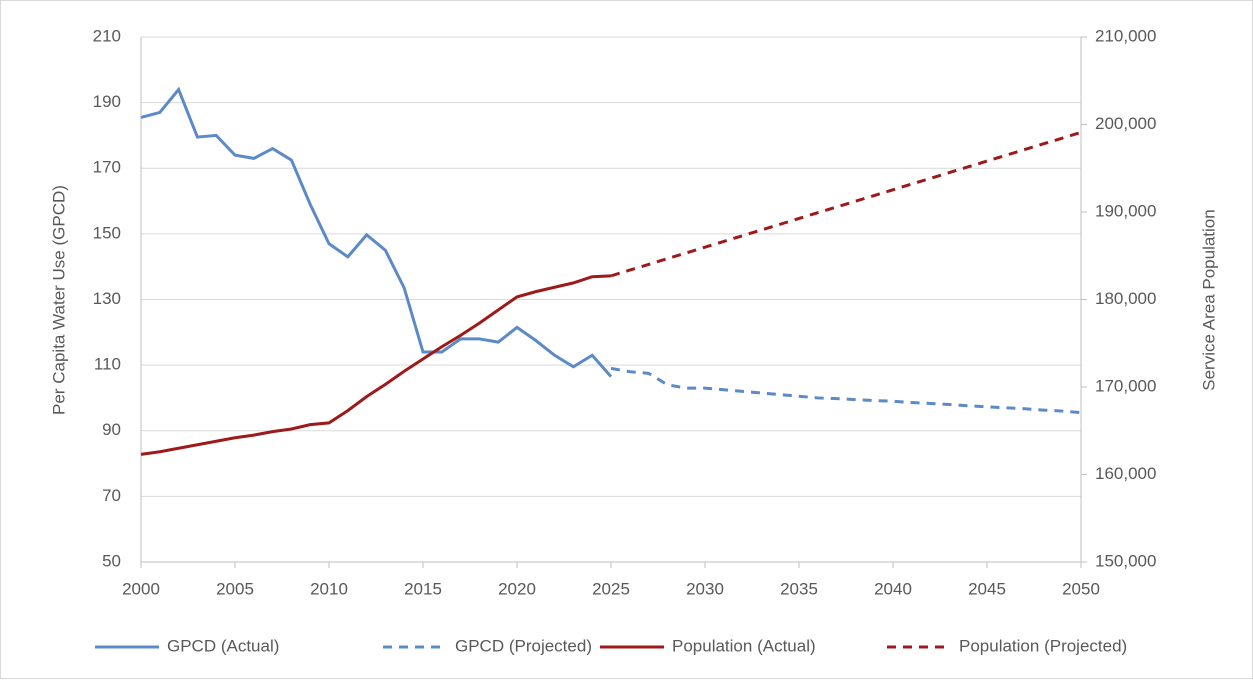 This screenshot has height=684, width=1253. What do you see at coordinates (111, 495) in the screenshot?
I see `y-tick-label: 70` at bounding box center [111, 495].